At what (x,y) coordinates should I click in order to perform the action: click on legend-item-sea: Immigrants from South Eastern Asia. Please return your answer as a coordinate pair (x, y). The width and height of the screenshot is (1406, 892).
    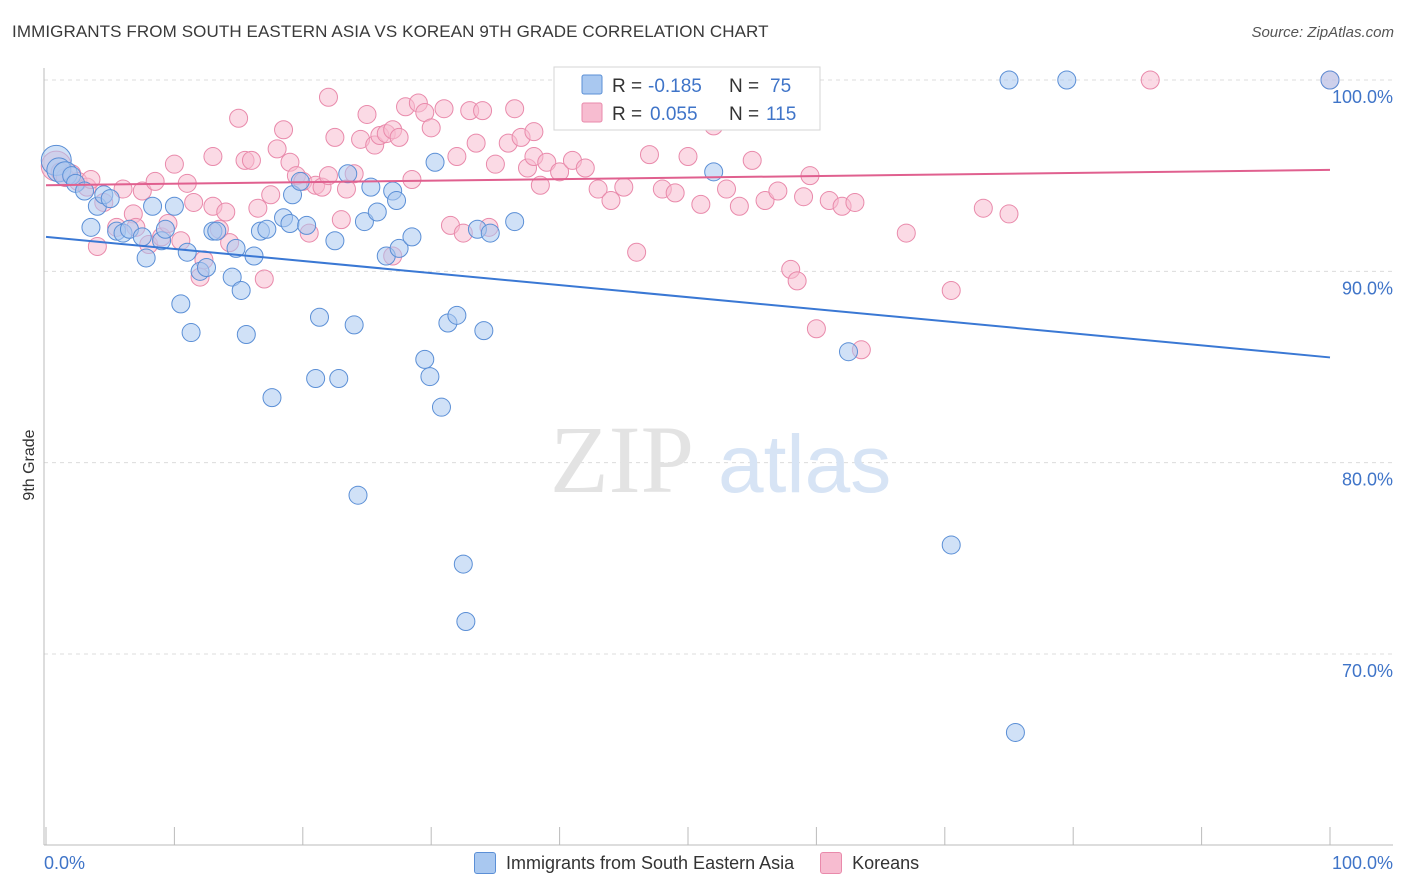
    Looking at the image, I should click on (634, 863).